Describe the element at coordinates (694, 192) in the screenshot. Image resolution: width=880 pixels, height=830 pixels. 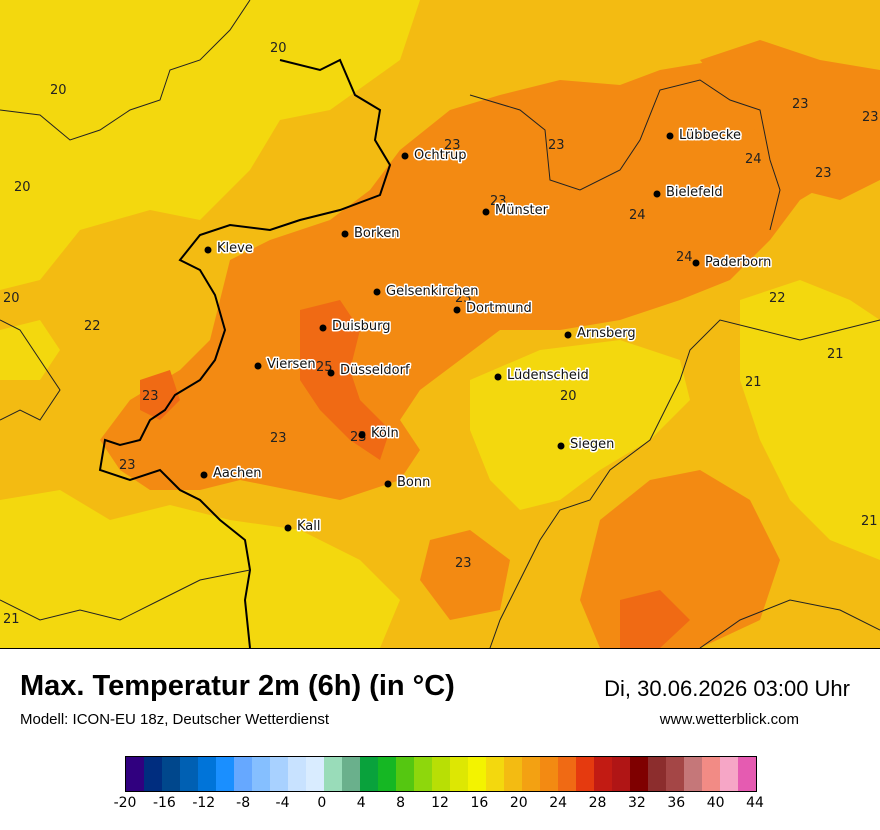
I see `city-label-bielefeld: Bielefeld` at that location.